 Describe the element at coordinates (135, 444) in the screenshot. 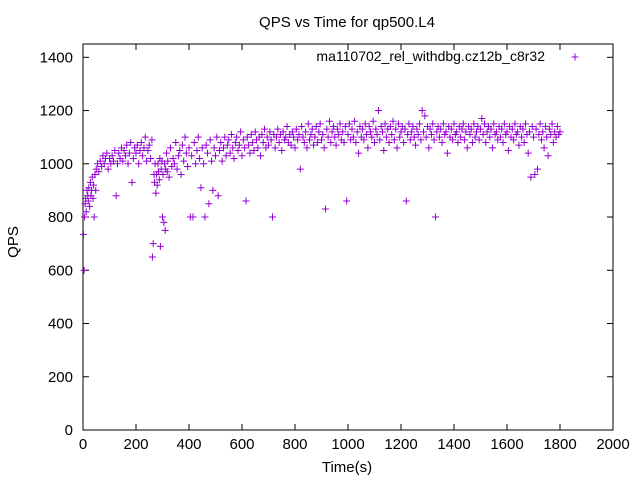

I see `x-tick-label: 200` at that location.